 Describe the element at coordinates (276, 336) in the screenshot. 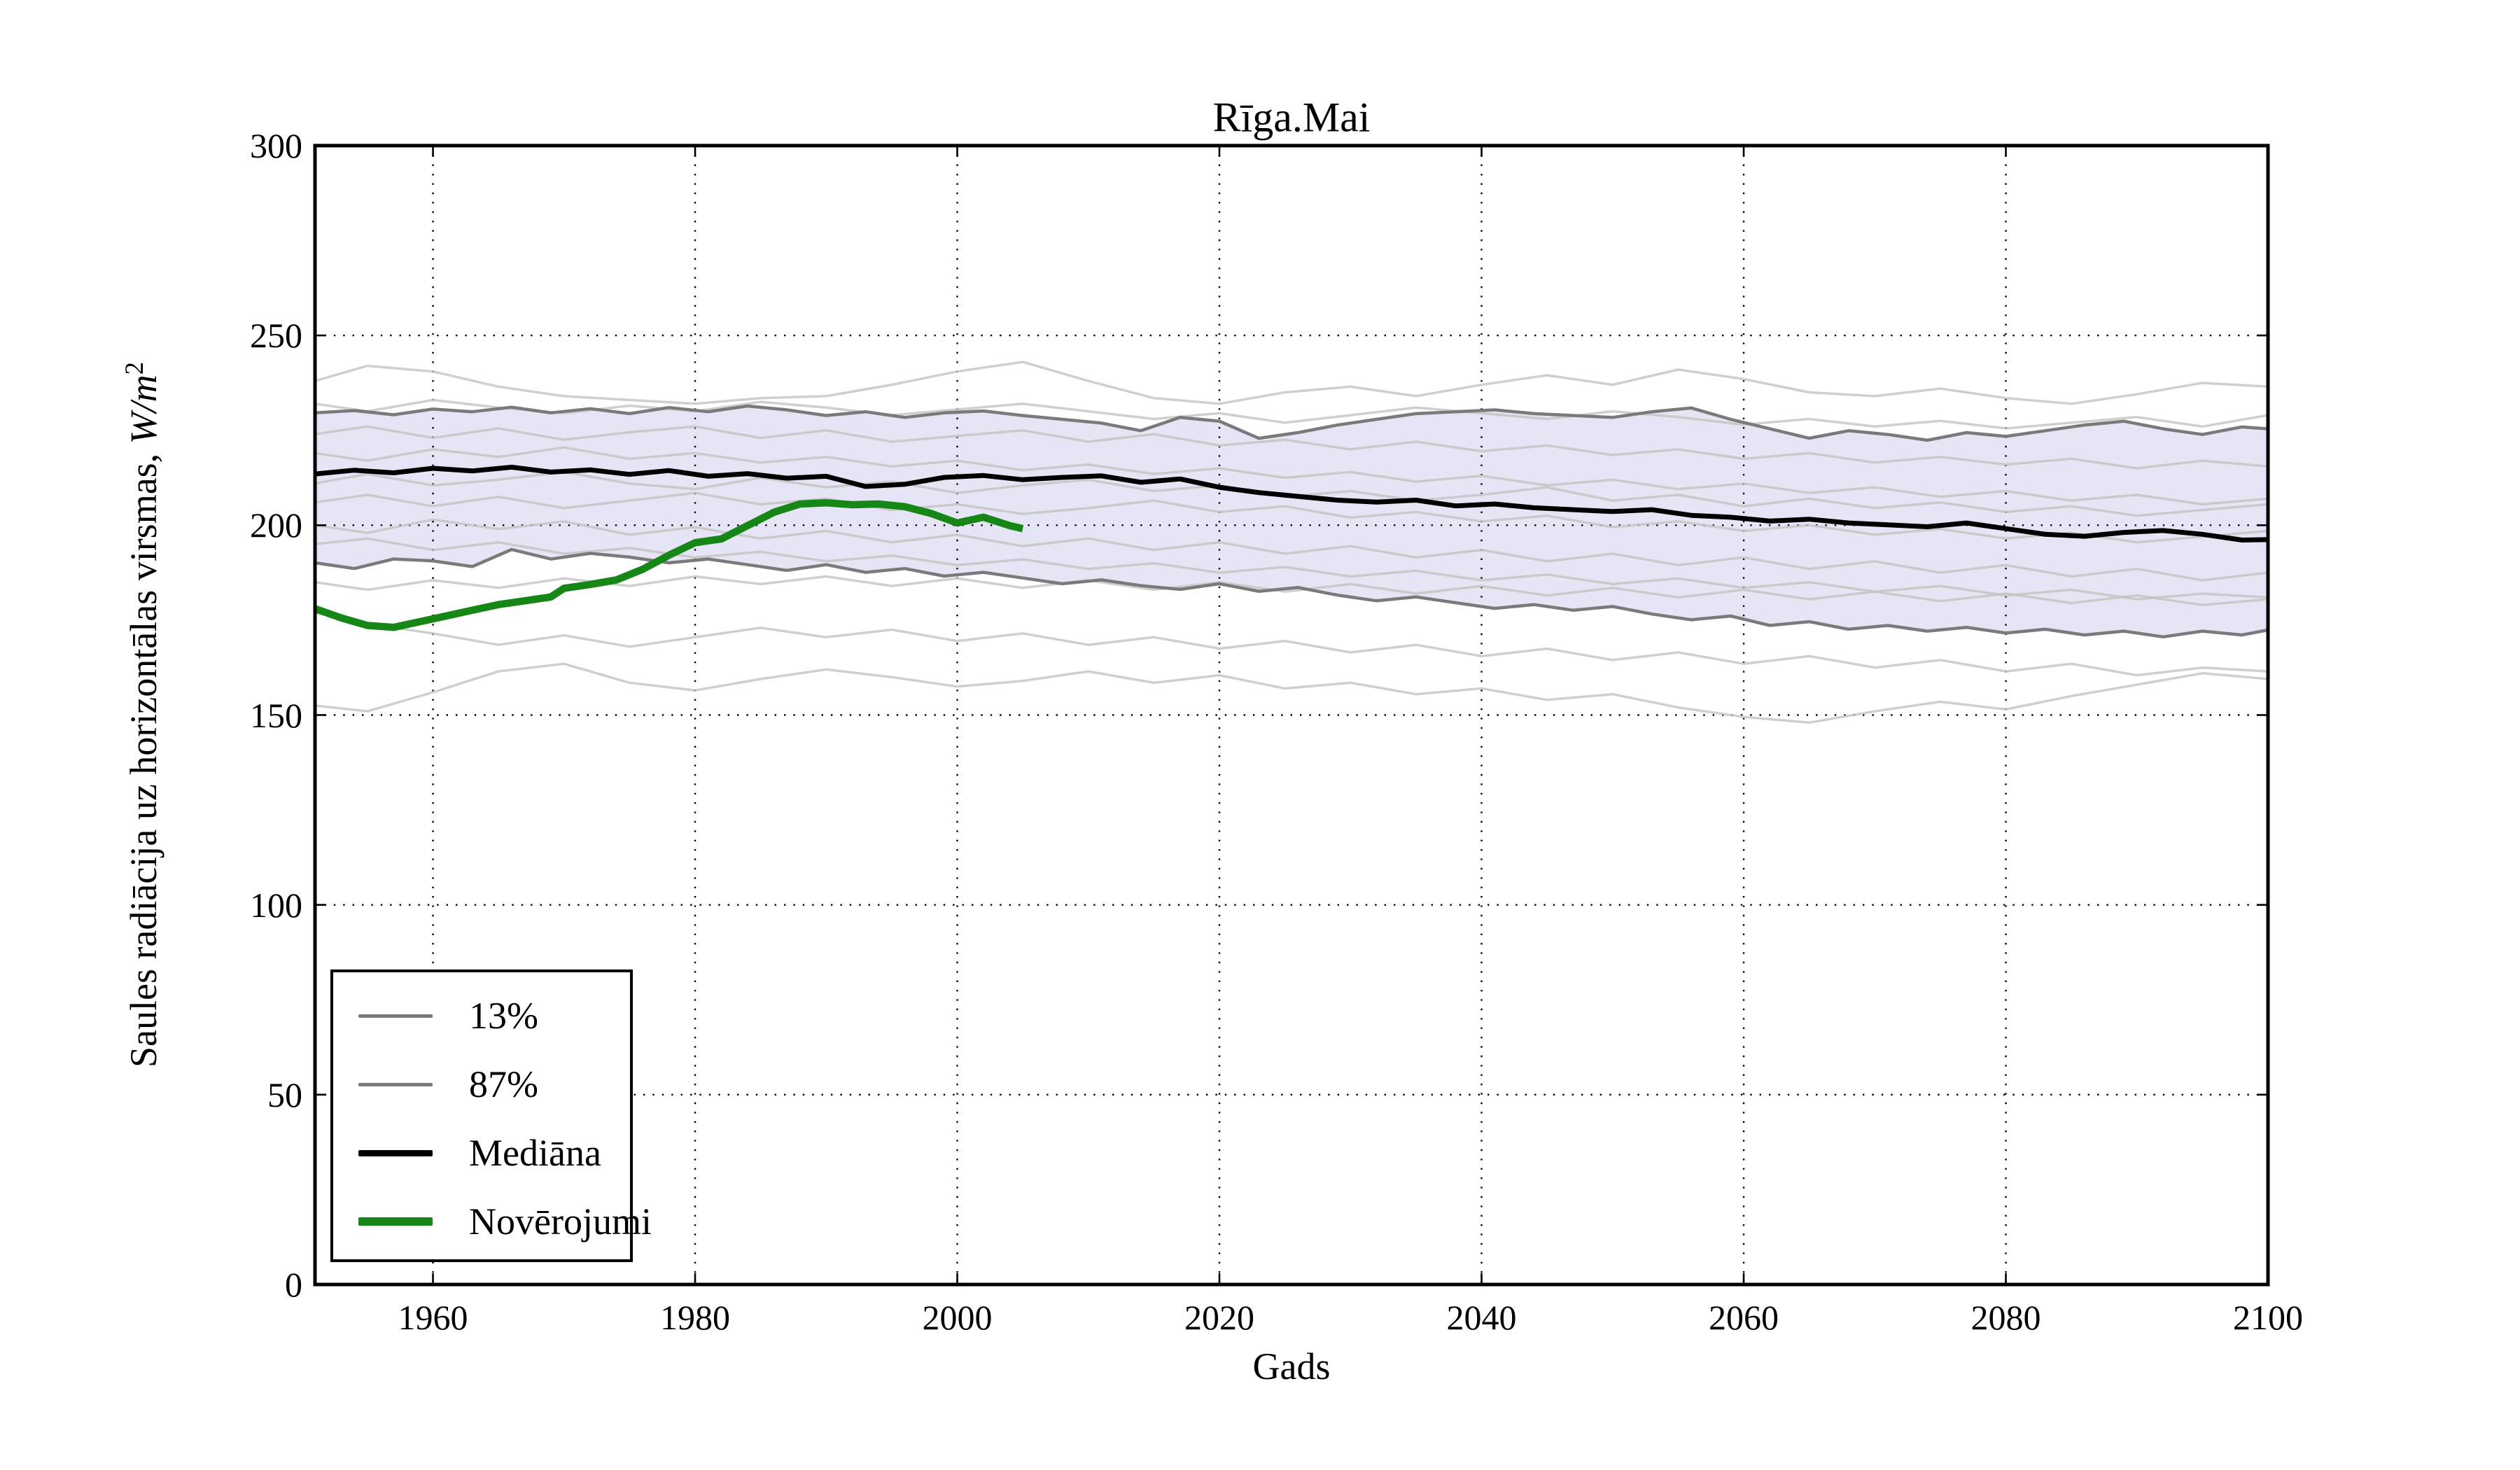

I see `y-tick-label: 250` at that location.